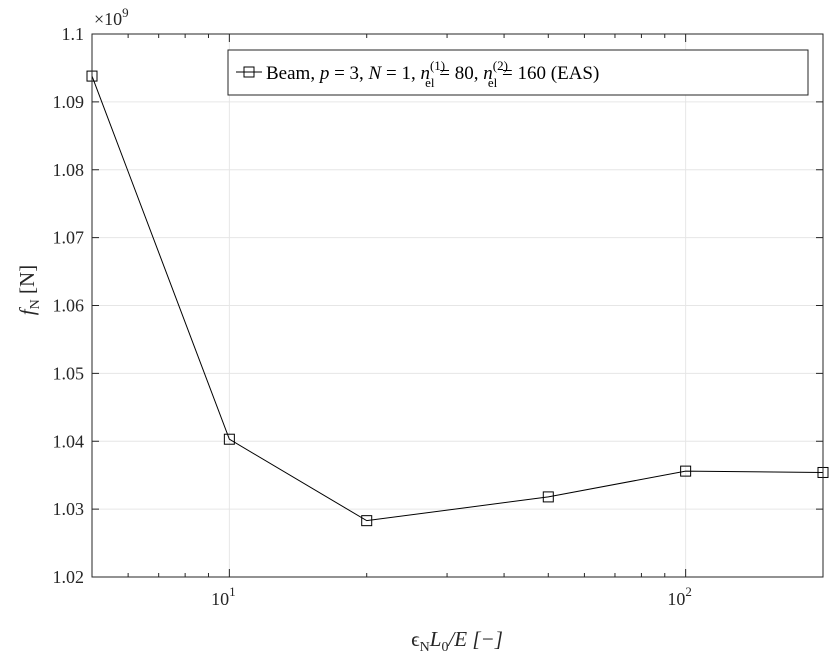  I want to click on y-multiplier: ×10⁹, so click(111, 17).